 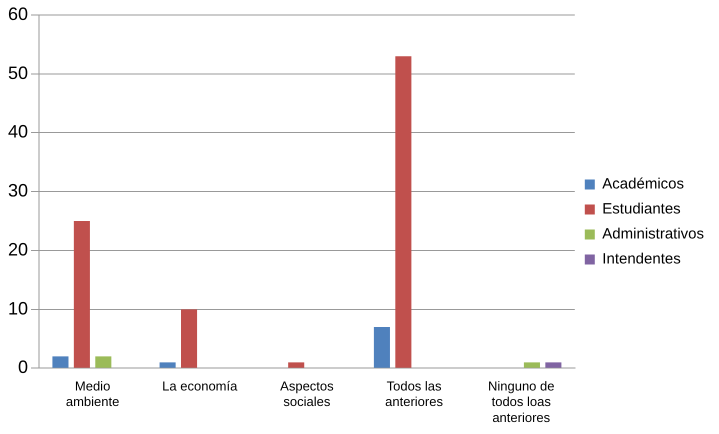 What do you see at coordinates (93, 394) in the screenshot?
I see `x-tick-label: Medio ambiente` at bounding box center [93, 394].